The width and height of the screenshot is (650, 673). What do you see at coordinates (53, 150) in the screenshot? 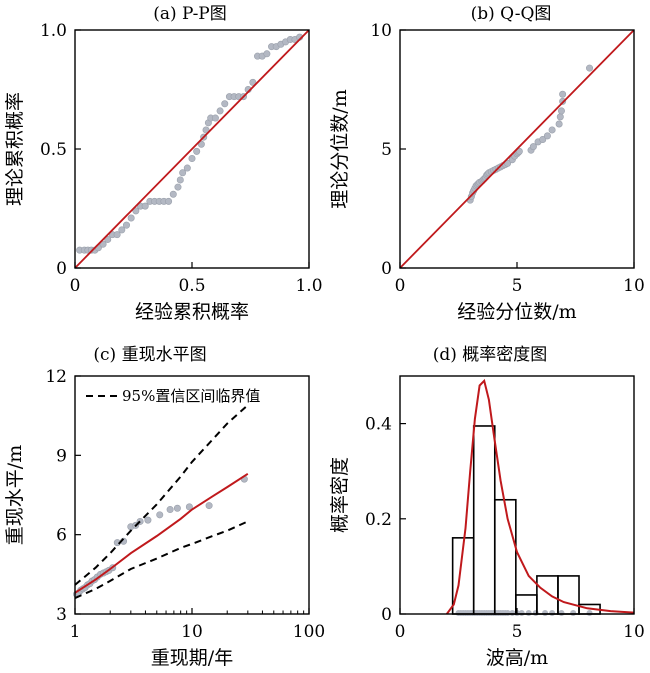
I see `y-tick-label: 0.5` at bounding box center [53, 150].